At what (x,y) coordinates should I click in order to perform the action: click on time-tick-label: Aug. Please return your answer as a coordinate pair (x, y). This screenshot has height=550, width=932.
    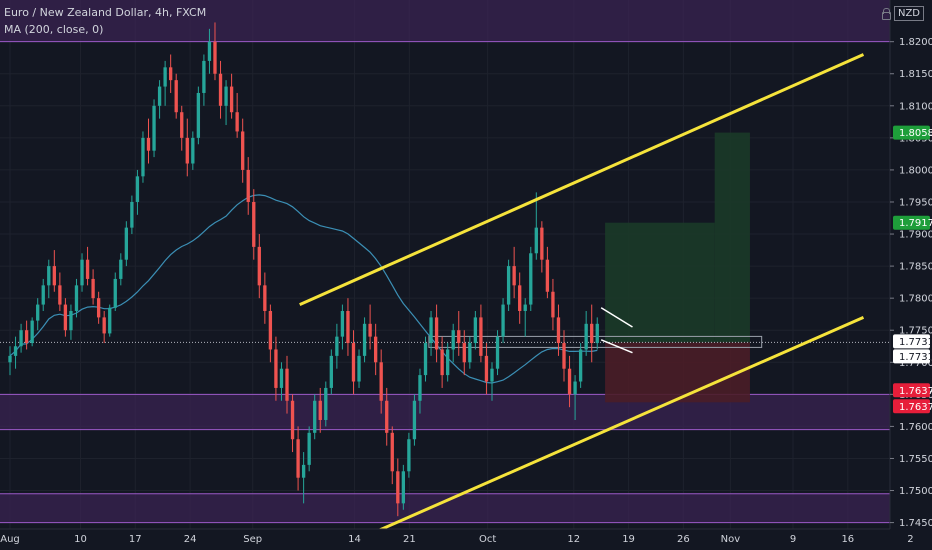
    Looking at the image, I should click on (10, 539).